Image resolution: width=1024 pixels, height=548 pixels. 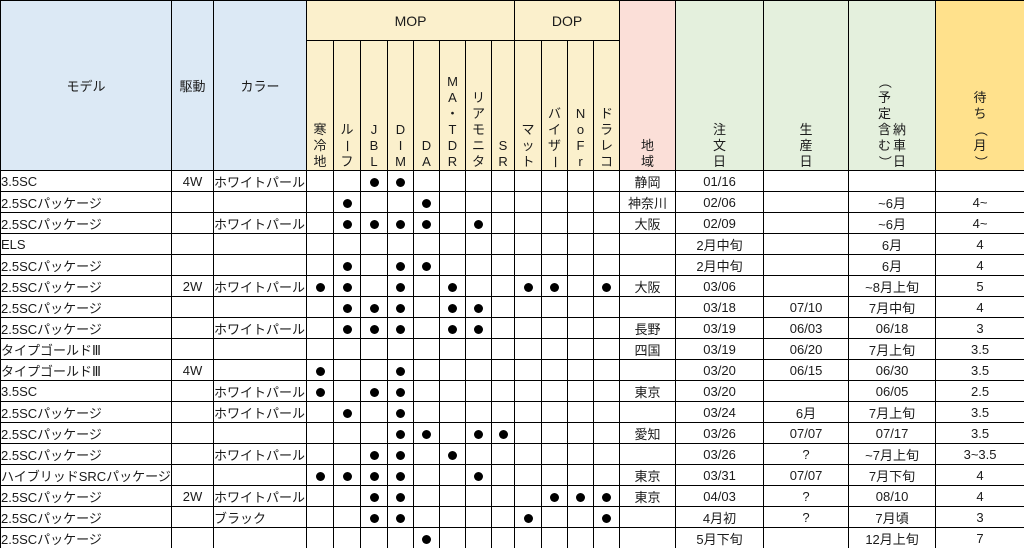 What do you see at coordinates (86, 454) in the screenshot?
I see `cell-model: 2.5SCパッケージ` at bounding box center [86, 454].